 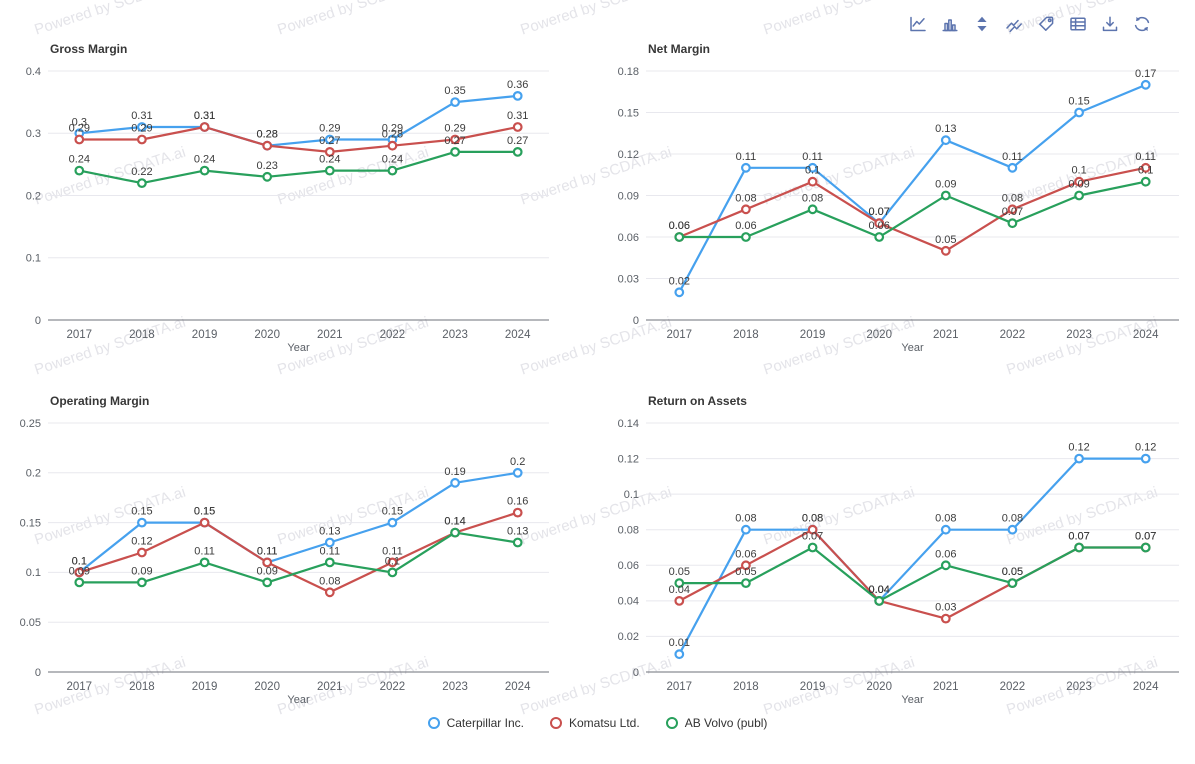 I want to click on data-label: 0.1, so click(x=392, y=561).